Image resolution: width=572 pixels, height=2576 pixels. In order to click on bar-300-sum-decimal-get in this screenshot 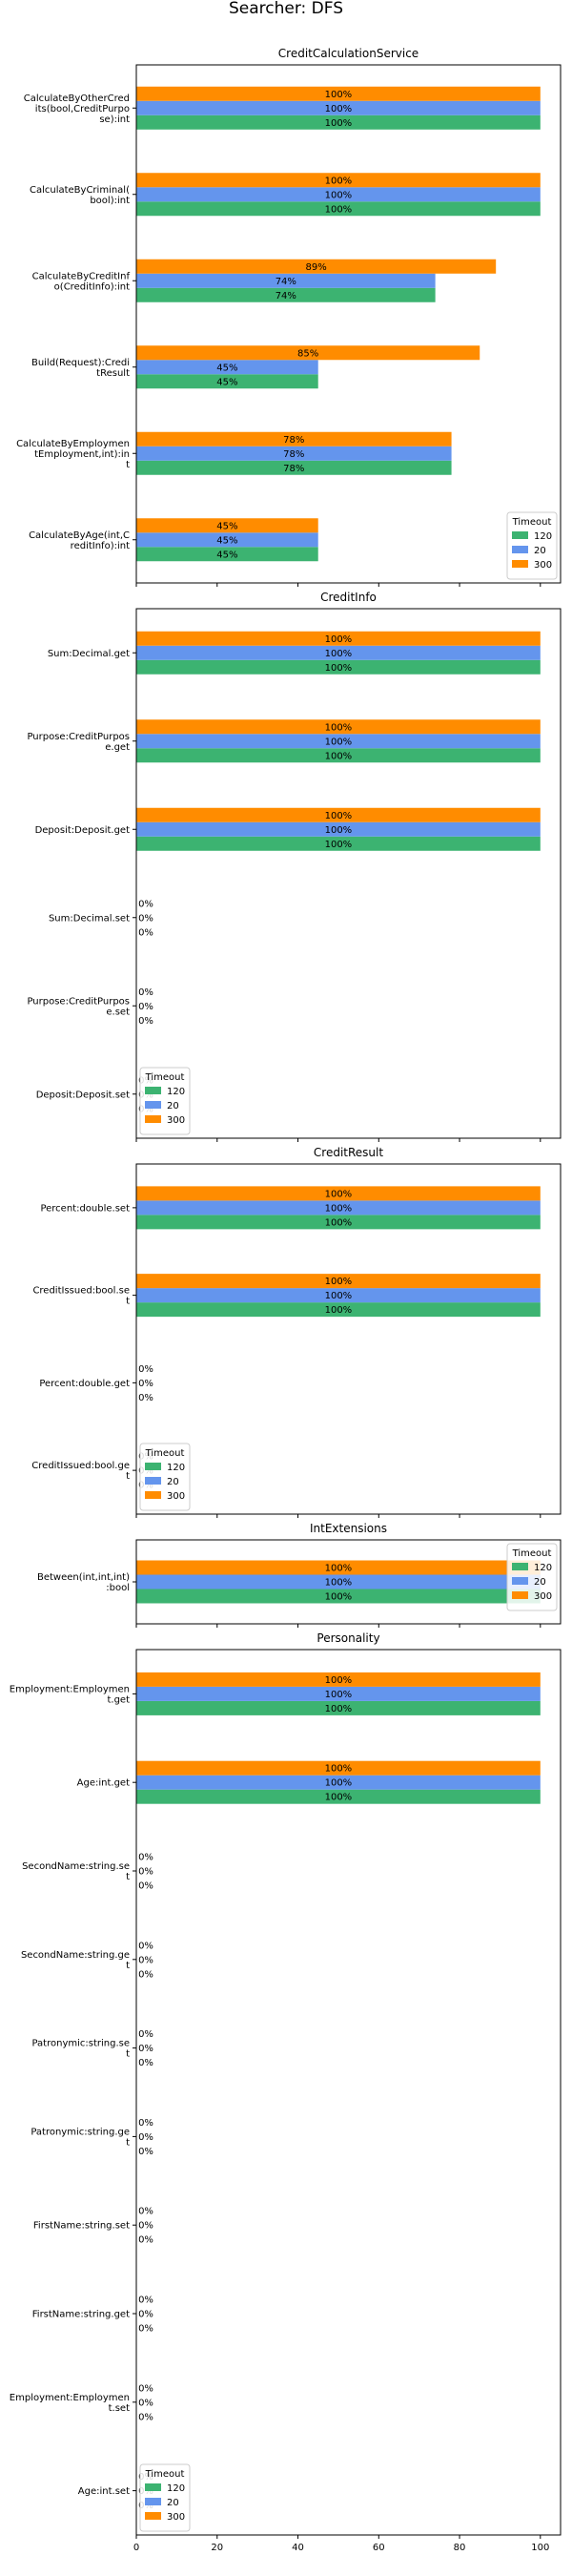, I will do `click(338, 638)`.